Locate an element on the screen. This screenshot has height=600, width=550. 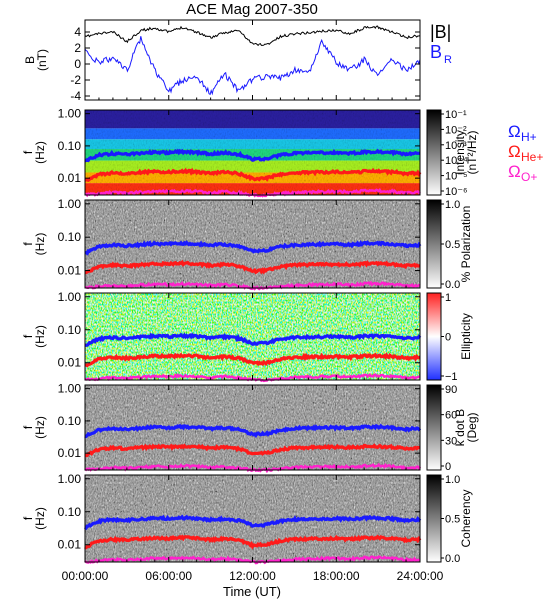
y-tick-label: -2 is located at coordinates (75, 80).